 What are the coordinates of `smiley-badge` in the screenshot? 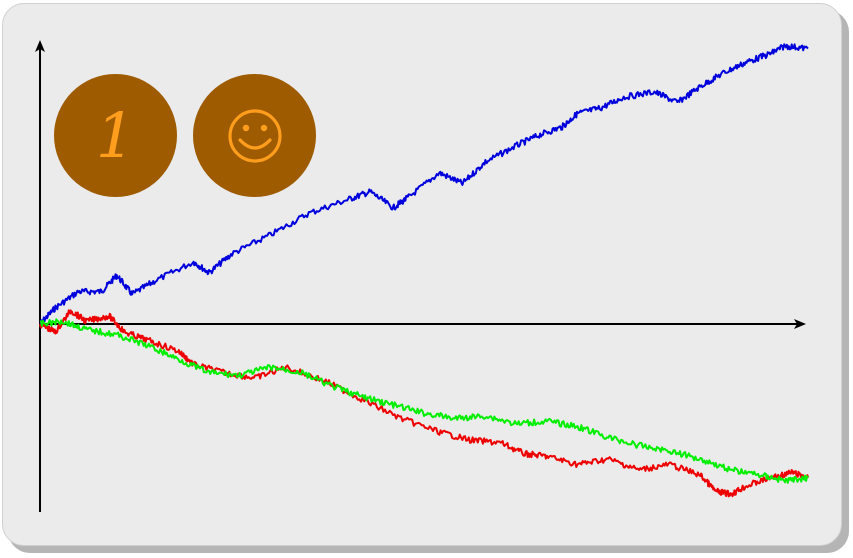 It's located at (254, 135).